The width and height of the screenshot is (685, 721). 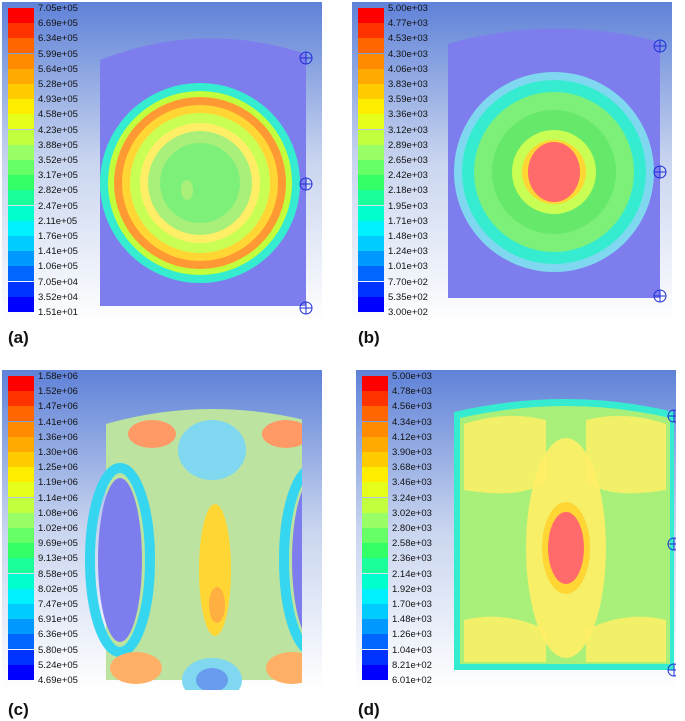 I want to click on colorbar-label: 1.47e+06, so click(x=58, y=407).